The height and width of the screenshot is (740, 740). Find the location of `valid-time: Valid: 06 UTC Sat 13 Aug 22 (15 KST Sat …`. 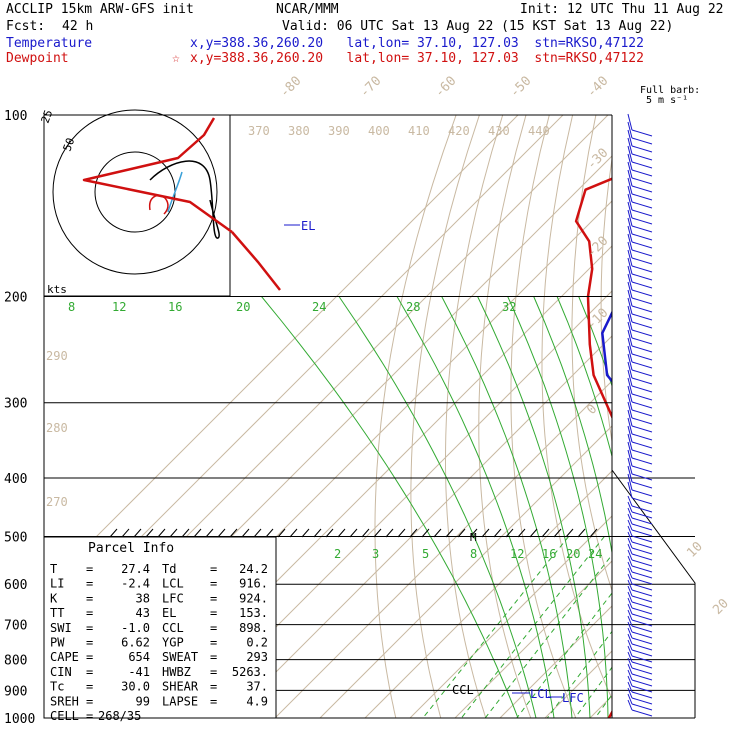

valid-time: Valid: 06 UTC Sat 13 Aug 22 (15 KST Sat … is located at coordinates (478, 26).